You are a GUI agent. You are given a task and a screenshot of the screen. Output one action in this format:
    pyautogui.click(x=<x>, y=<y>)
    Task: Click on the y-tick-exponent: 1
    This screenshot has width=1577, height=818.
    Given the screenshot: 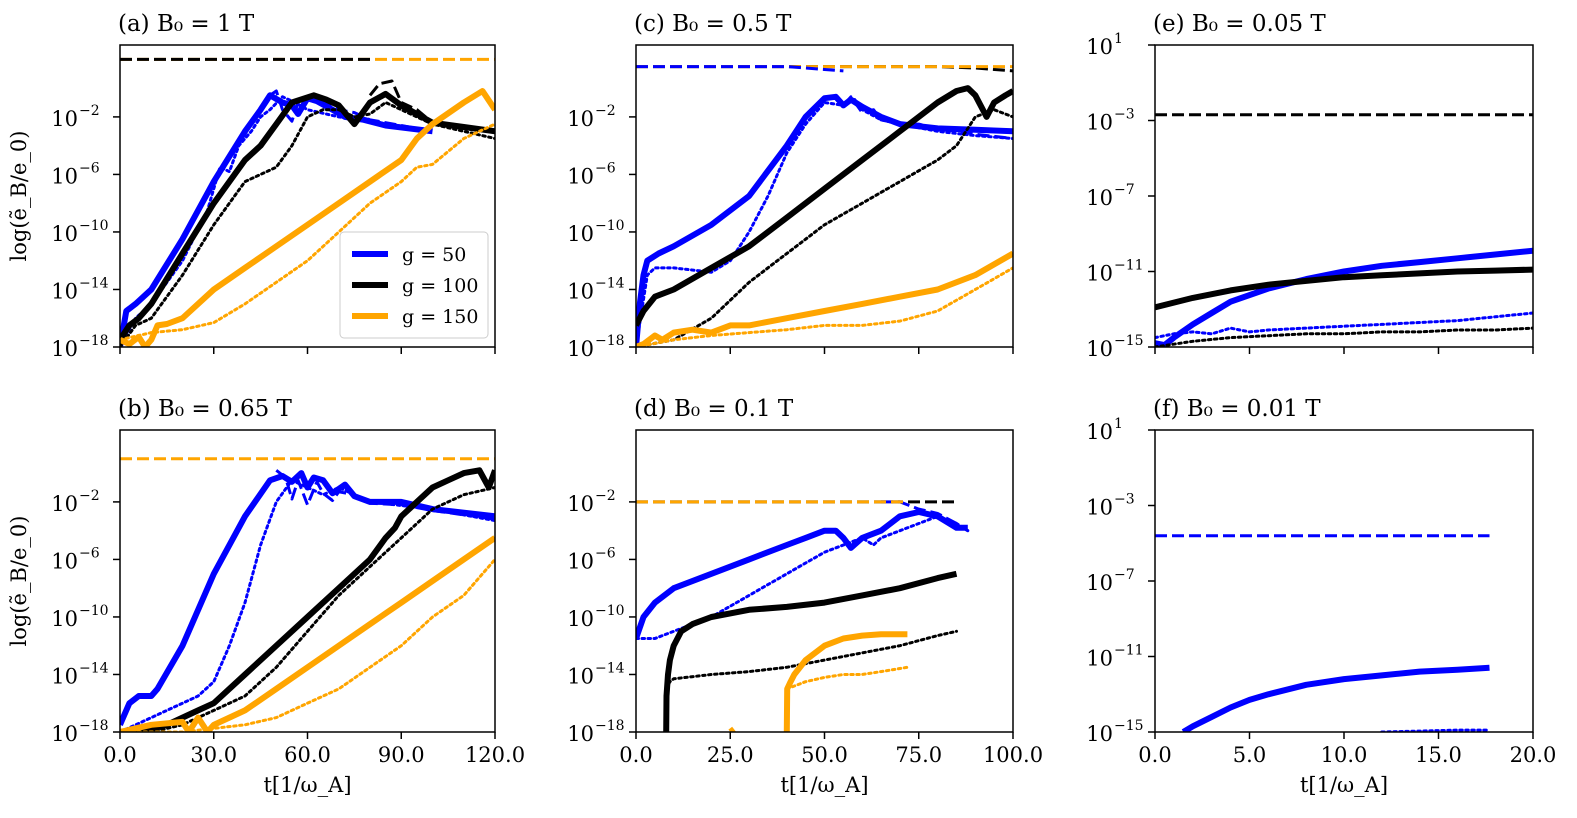 What is the action you would take?
    pyautogui.click(x=1118, y=39)
    